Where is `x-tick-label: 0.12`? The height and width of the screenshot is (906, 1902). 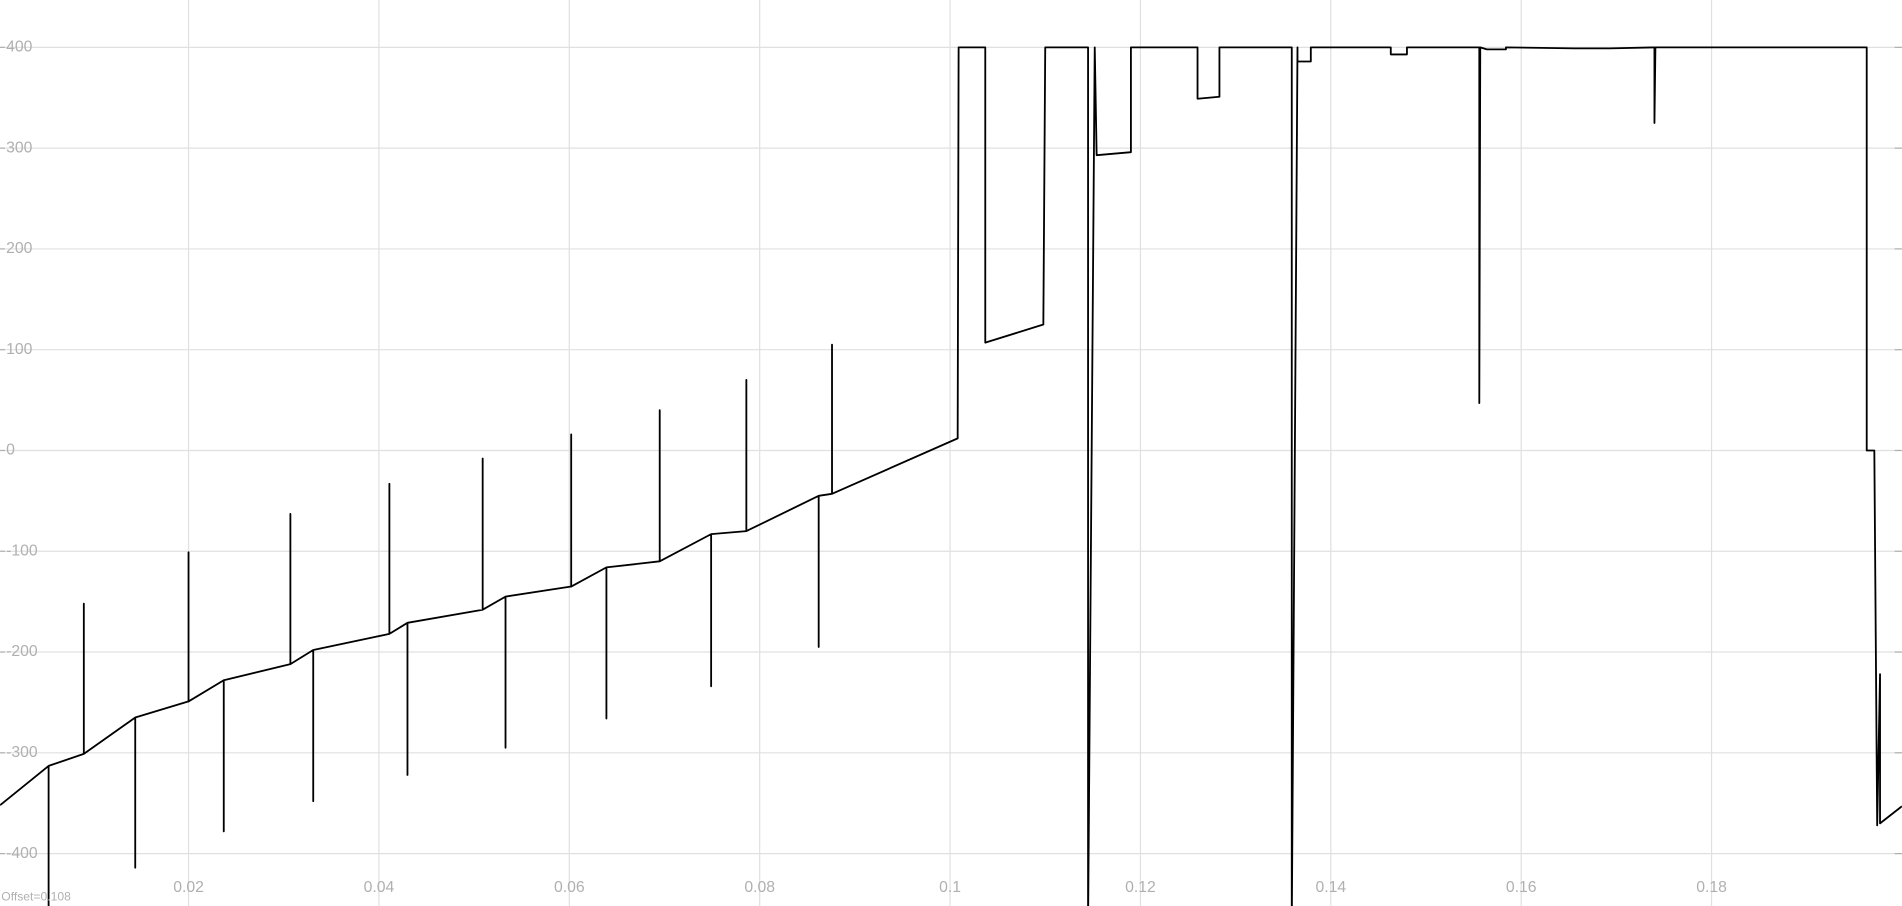 x-tick-label: 0.12 is located at coordinates (1140, 887).